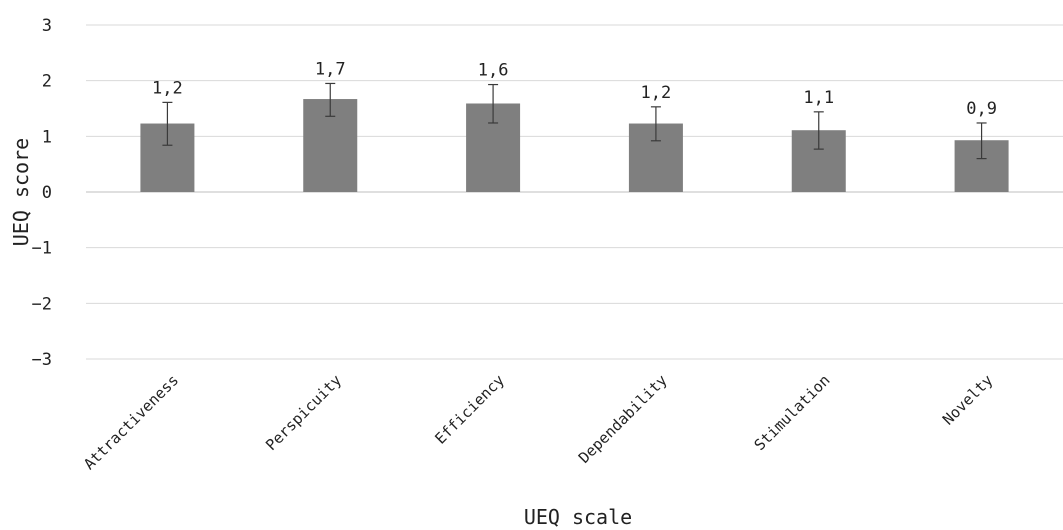 The width and height of the screenshot is (1063, 530). I want to click on category-label: Attractiveness, so click(131, 422).